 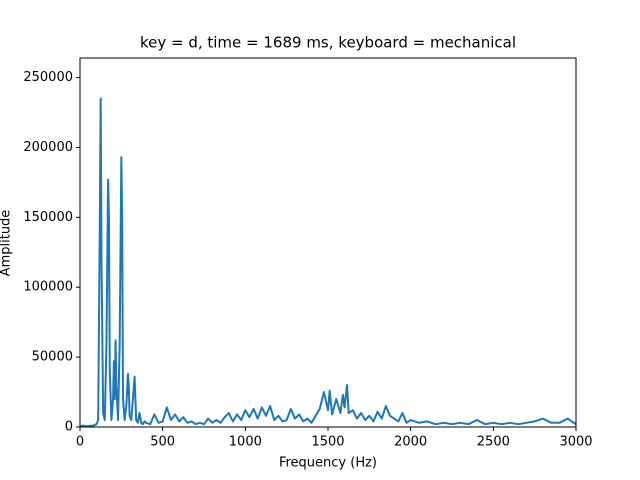 What do you see at coordinates (245, 442) in the screenshot?
I see `x-tick-label: 1000` at bounding box center [245, 442].